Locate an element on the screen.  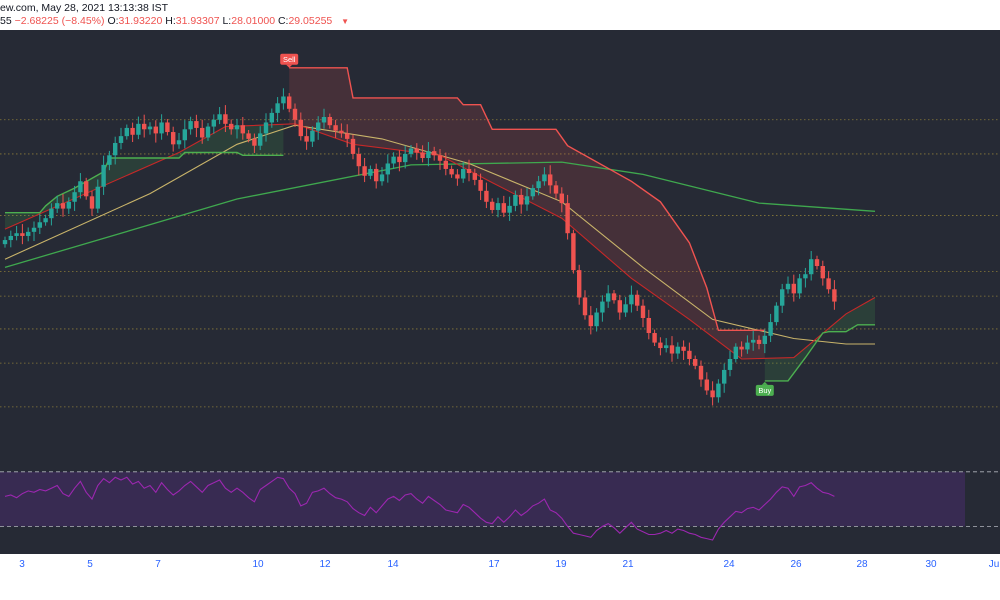
h-label: H: is located at coordinates (170, 21).